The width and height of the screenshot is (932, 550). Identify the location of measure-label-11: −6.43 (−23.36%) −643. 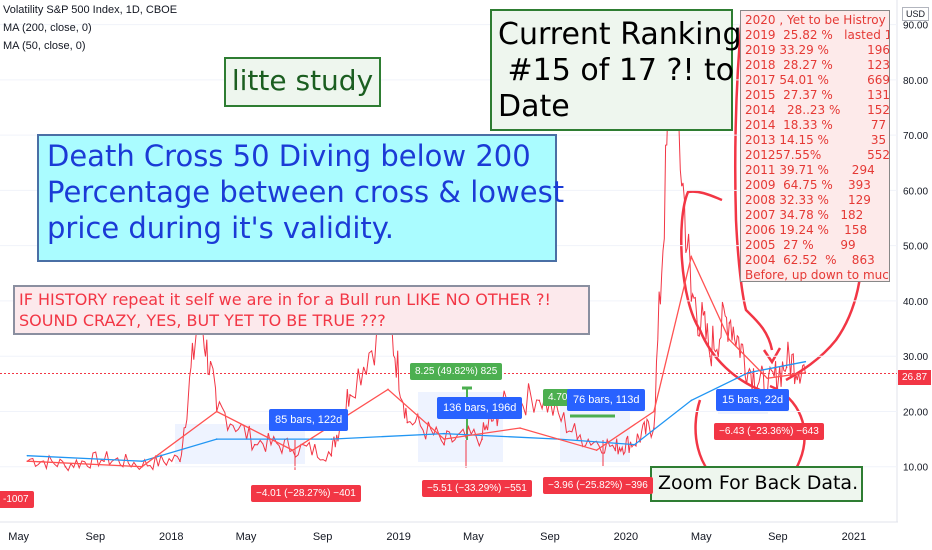
(769, 431).